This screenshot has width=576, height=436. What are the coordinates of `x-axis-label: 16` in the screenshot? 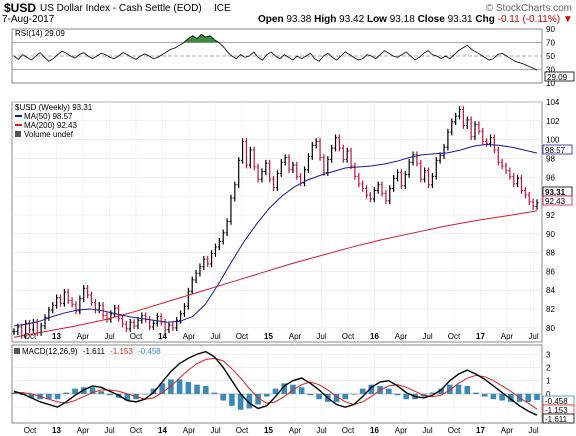 It's located at (374, 430).